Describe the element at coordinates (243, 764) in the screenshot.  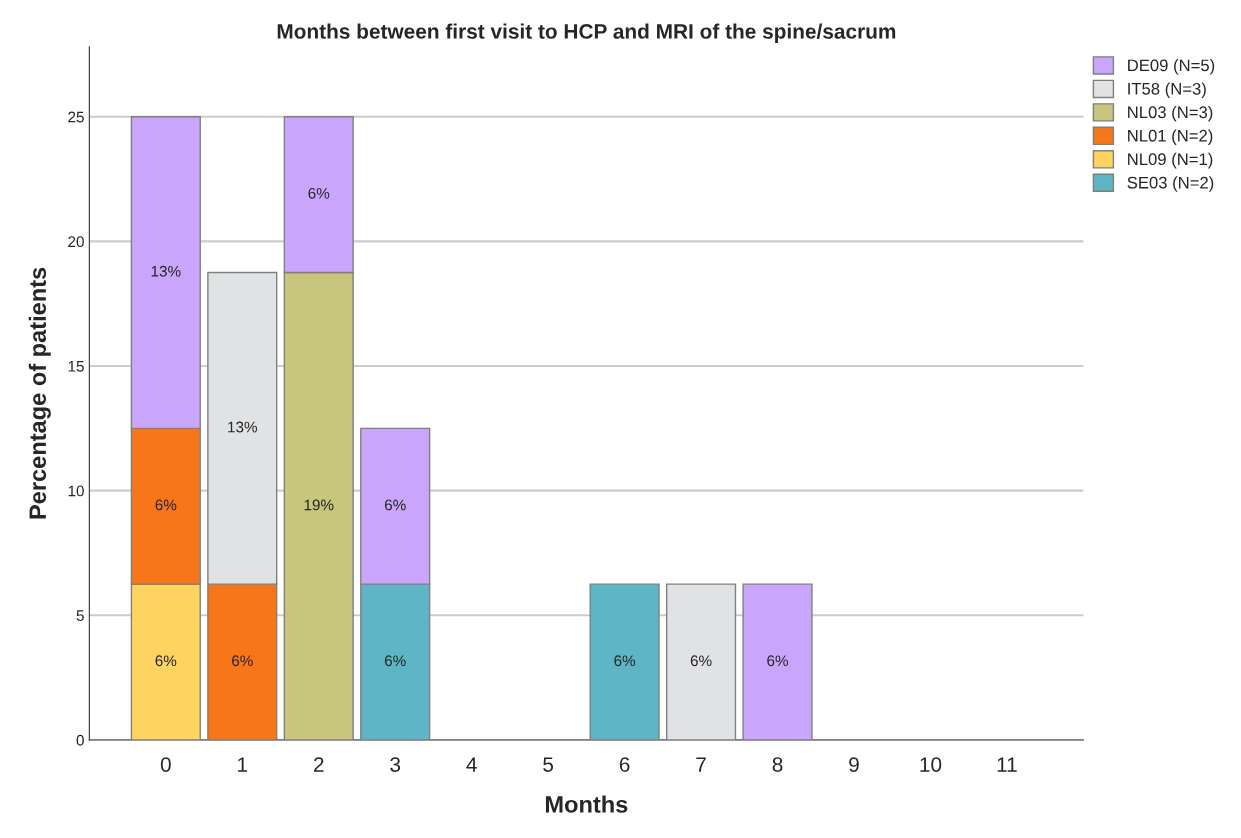
I see `x-tick-label: 1` at that location.